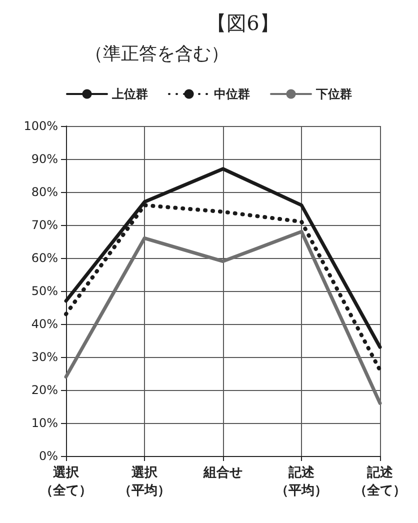 This screenshot has height=523, width=418. I want to click on y-tick-label: 30%, so click(44, 357).